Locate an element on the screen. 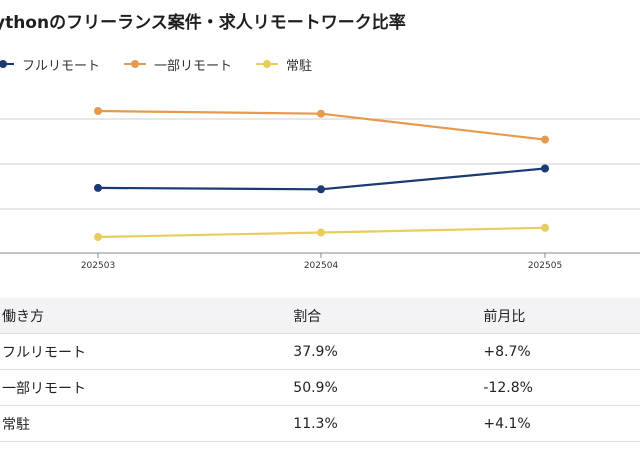 This screenshot has height=450, width=640. table-row: フルリモート 37.9% +8.7% is located at coordinates (320, 351).